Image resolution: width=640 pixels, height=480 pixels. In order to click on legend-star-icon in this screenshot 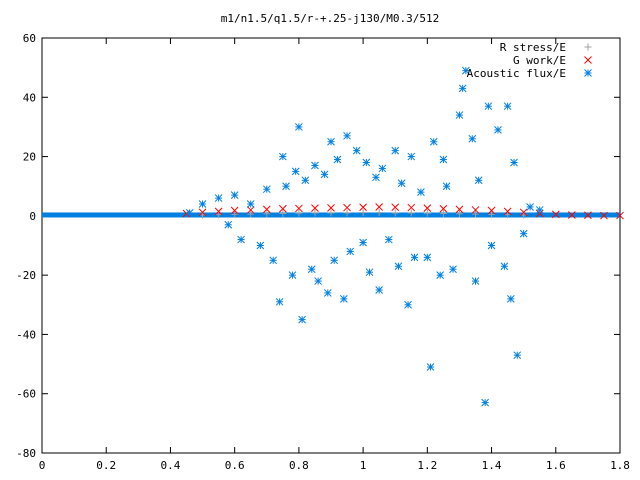, I will do `click(588, 73)`.